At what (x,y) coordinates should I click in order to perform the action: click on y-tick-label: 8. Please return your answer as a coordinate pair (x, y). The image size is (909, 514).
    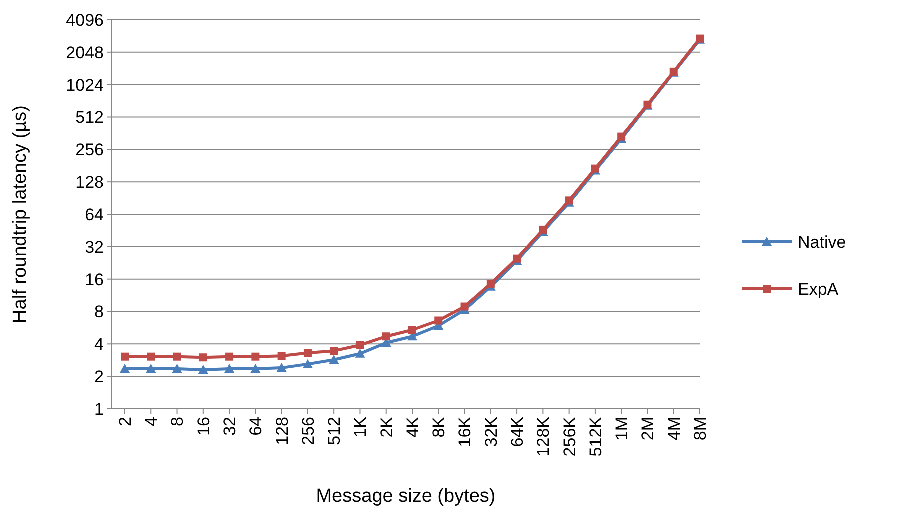
    Looking at the image, I should click on (99, 312).